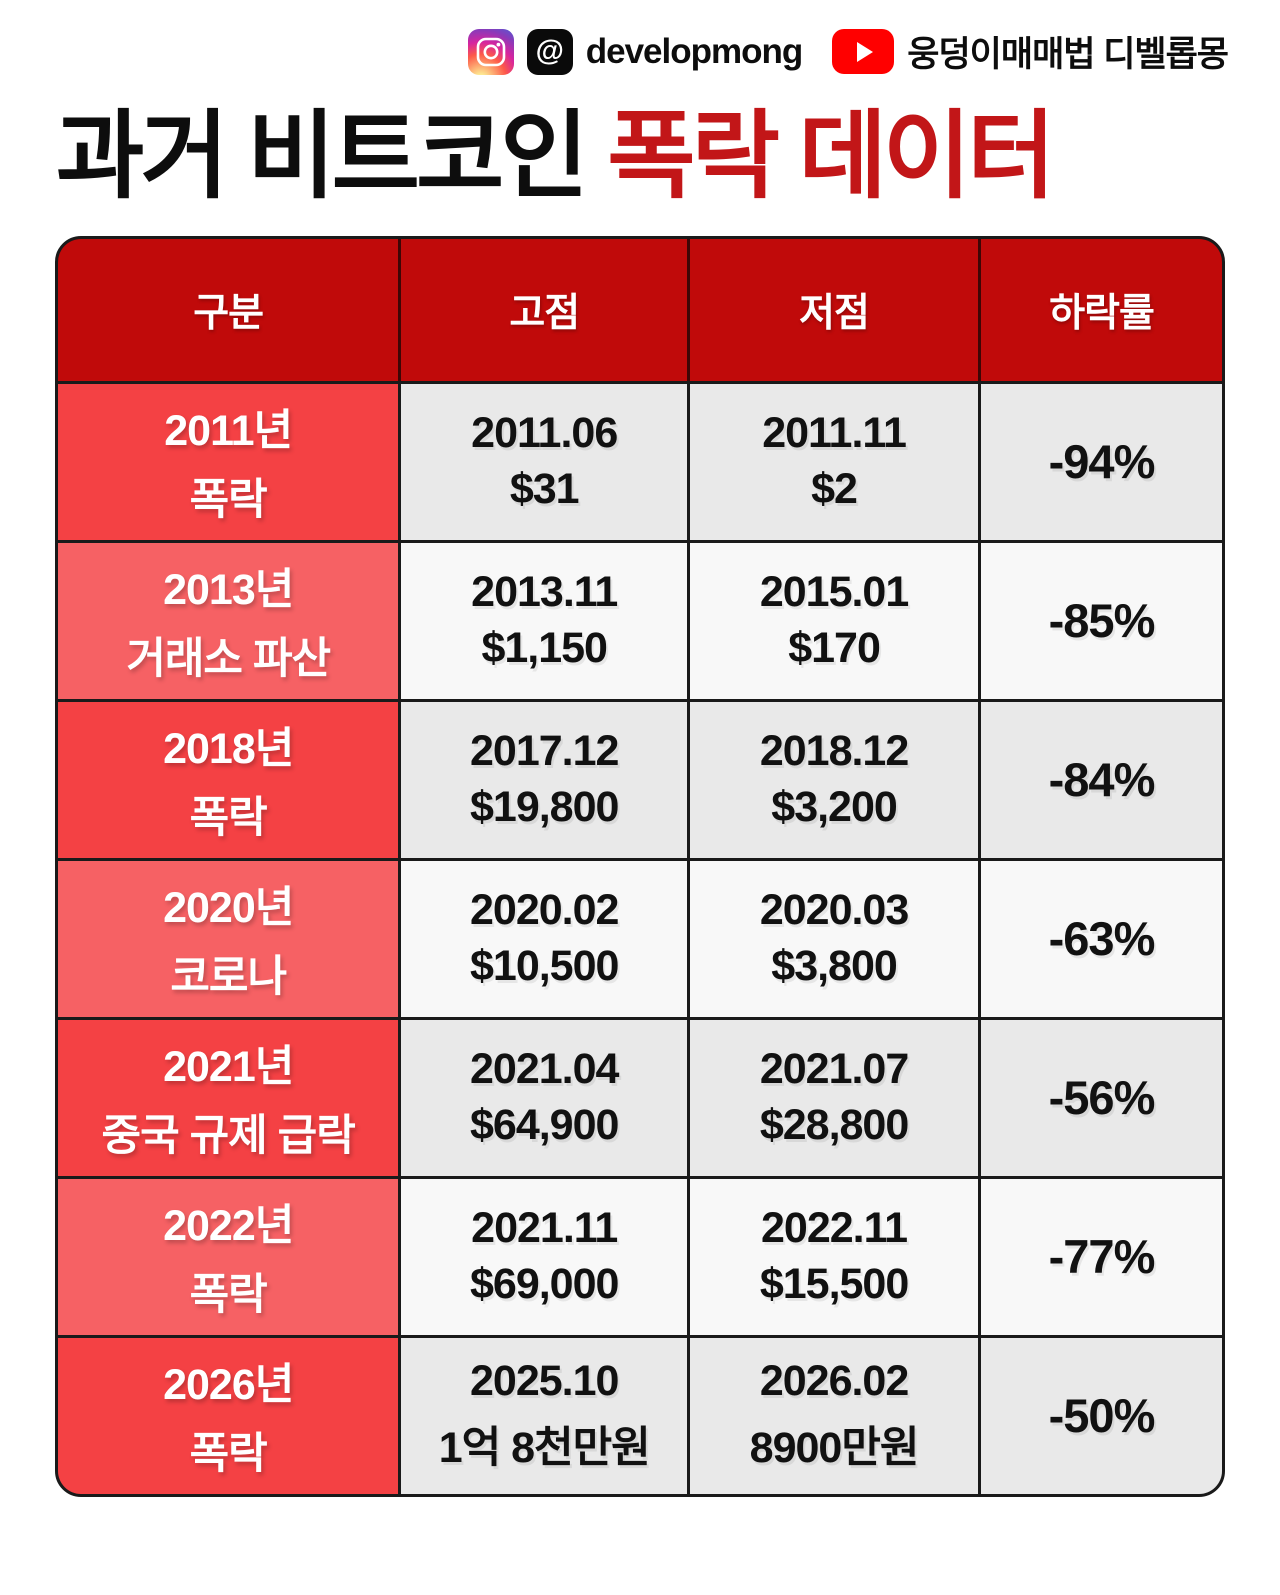  I want to click on high-price: $31, so click(544, 489).